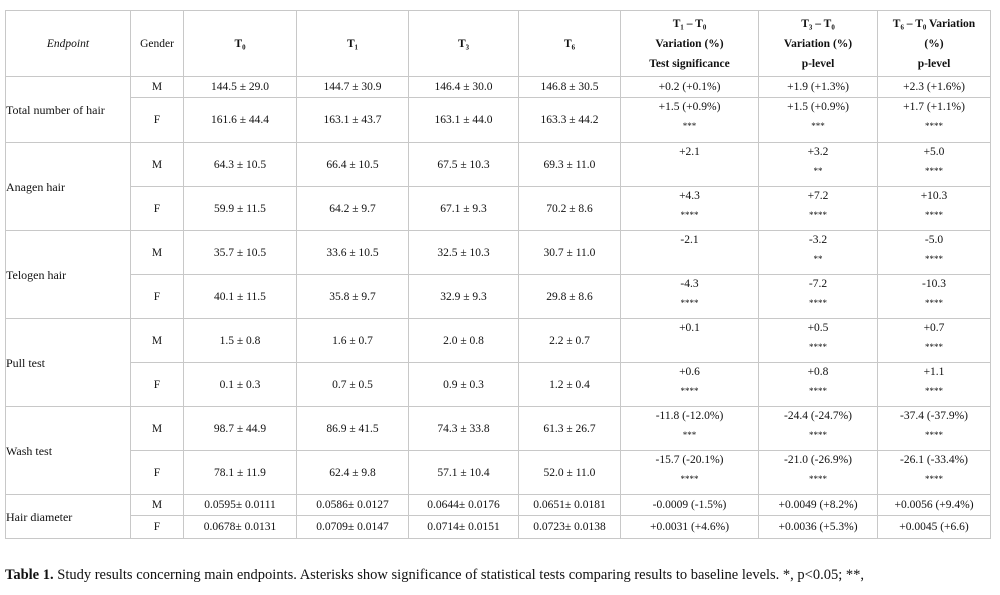  Describe the element at coordinates (934, 460) in the screenshot. I see `variation-value: -26.1 (-33.4%)` at that location.